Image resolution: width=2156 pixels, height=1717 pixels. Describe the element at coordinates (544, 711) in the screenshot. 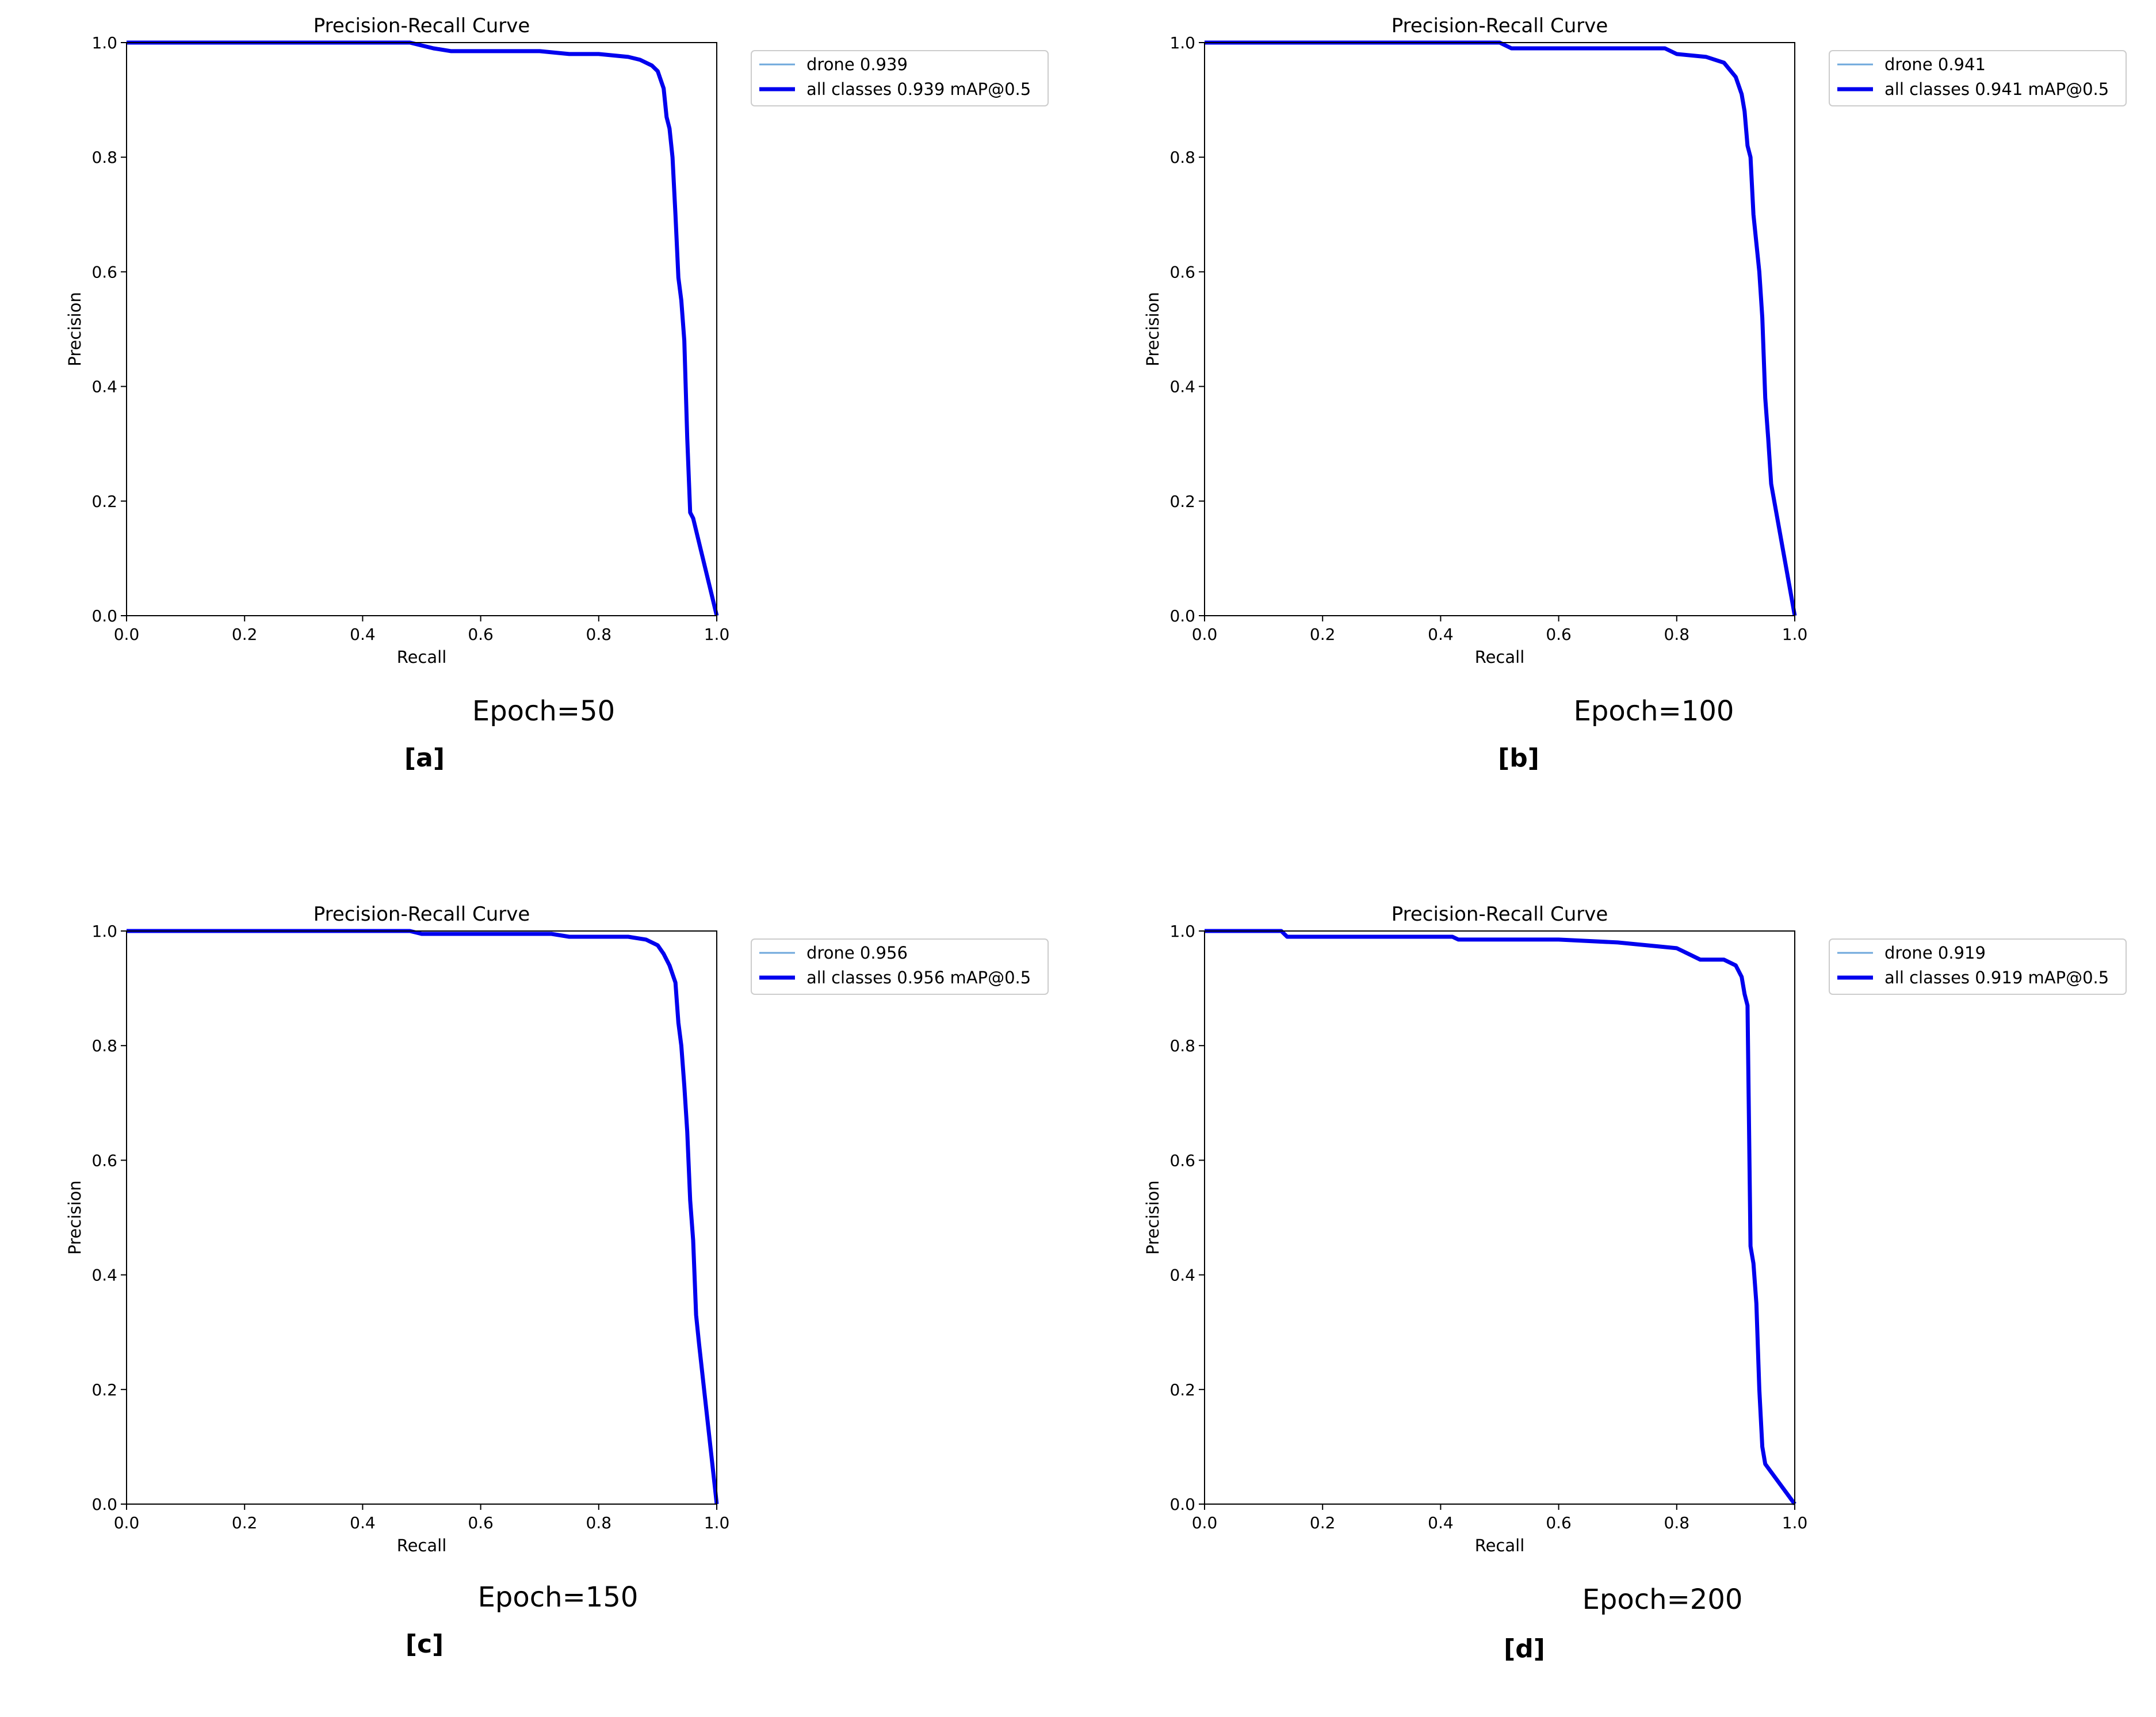

I see `epoch-caption-a: Epoch=50` at that location.